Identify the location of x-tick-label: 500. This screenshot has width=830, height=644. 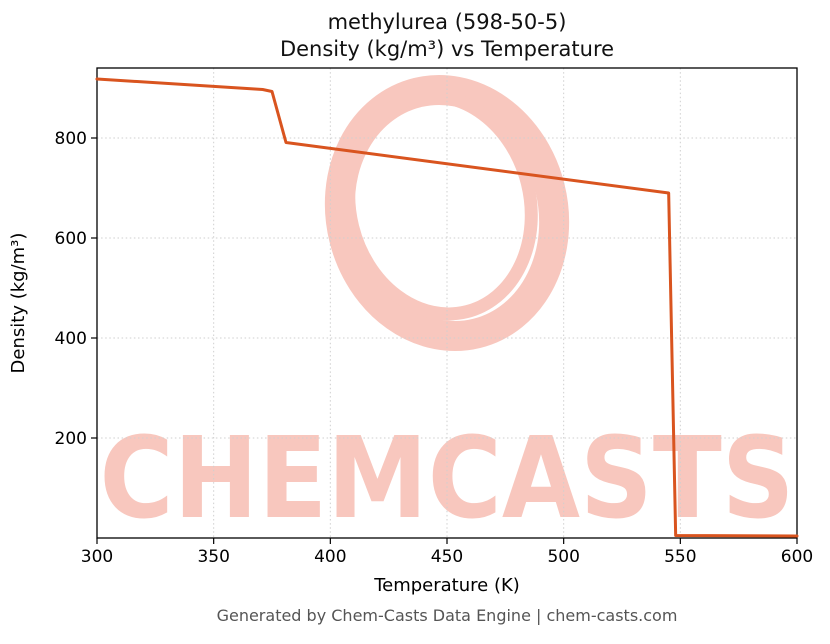
(563, 557).